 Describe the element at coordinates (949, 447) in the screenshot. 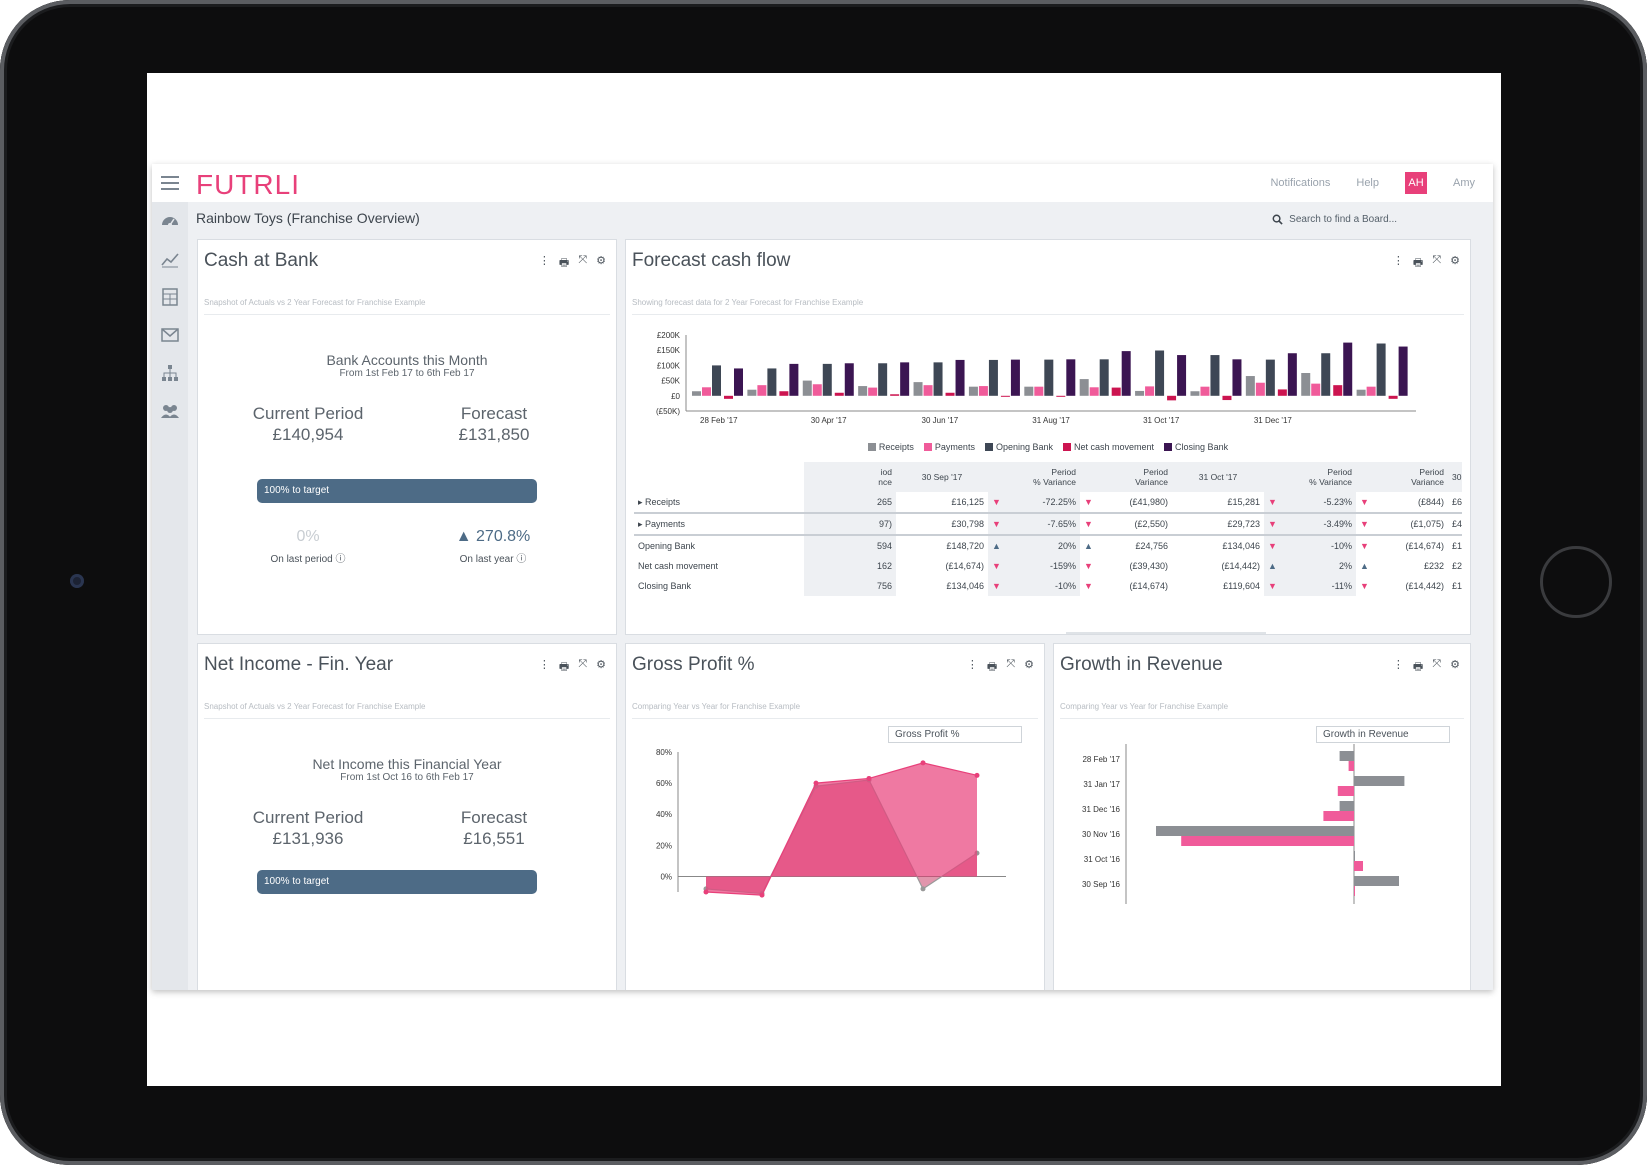

I see `legend-item: Payments` at that location.